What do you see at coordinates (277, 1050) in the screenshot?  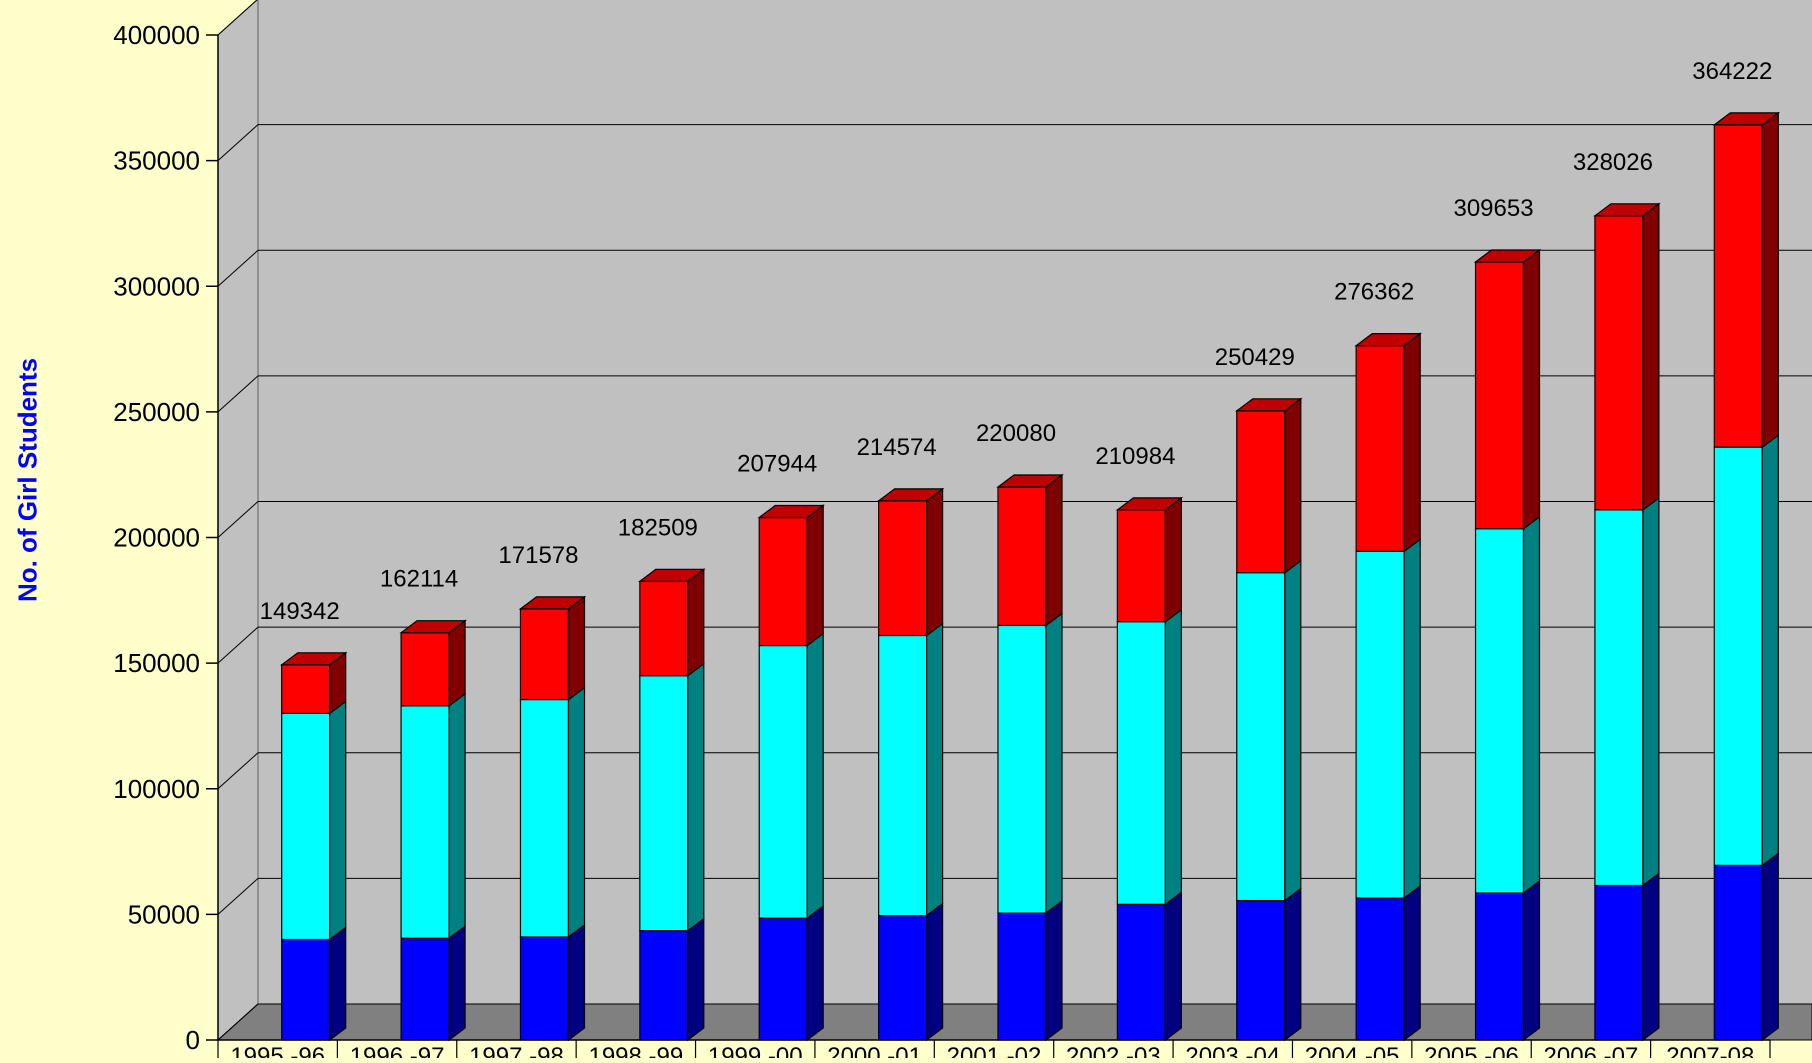 I see `x-tick-label: 1995 -96` at bounding box center [277, 1050].